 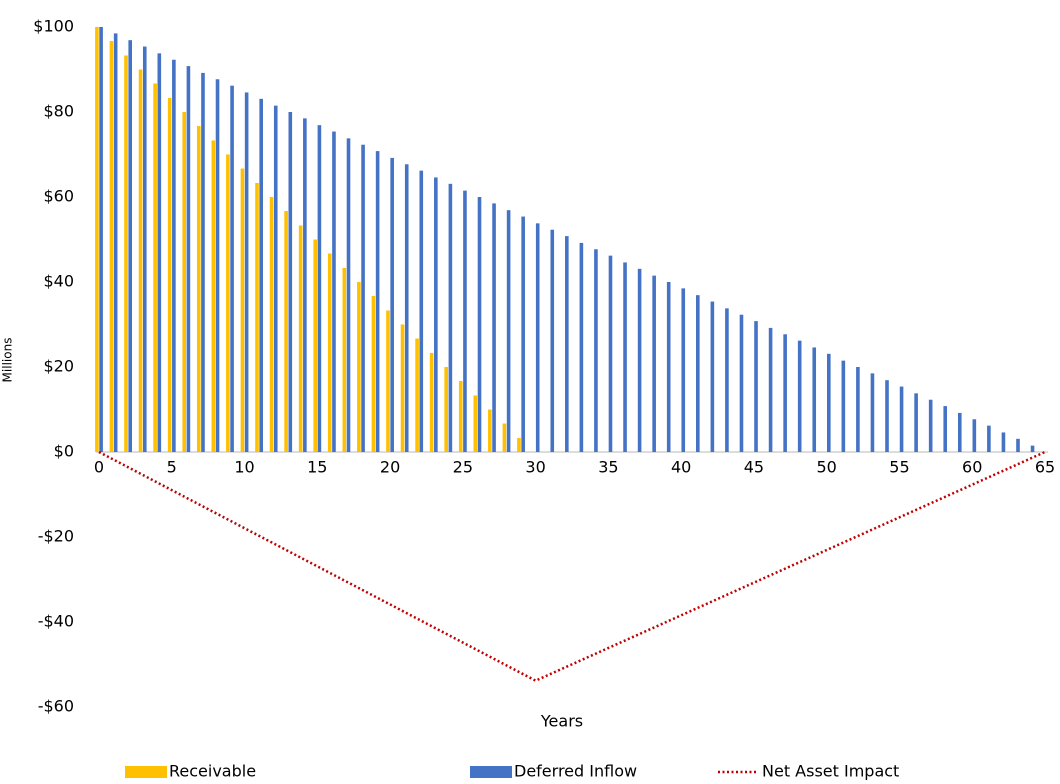 What do you see at coordinates (608, 467) in the screenshot?
I see `x-tick-label: 35` at bounding box center [608, 467].